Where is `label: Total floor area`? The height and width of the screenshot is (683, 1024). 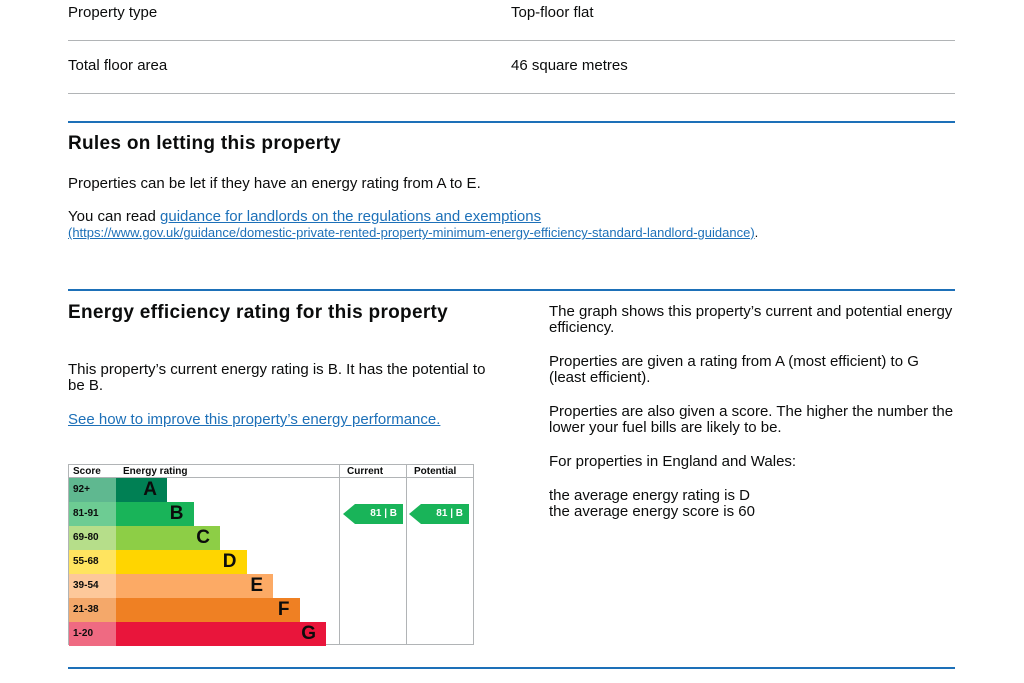
label: Total floor area is located at coordinates (118, 65).